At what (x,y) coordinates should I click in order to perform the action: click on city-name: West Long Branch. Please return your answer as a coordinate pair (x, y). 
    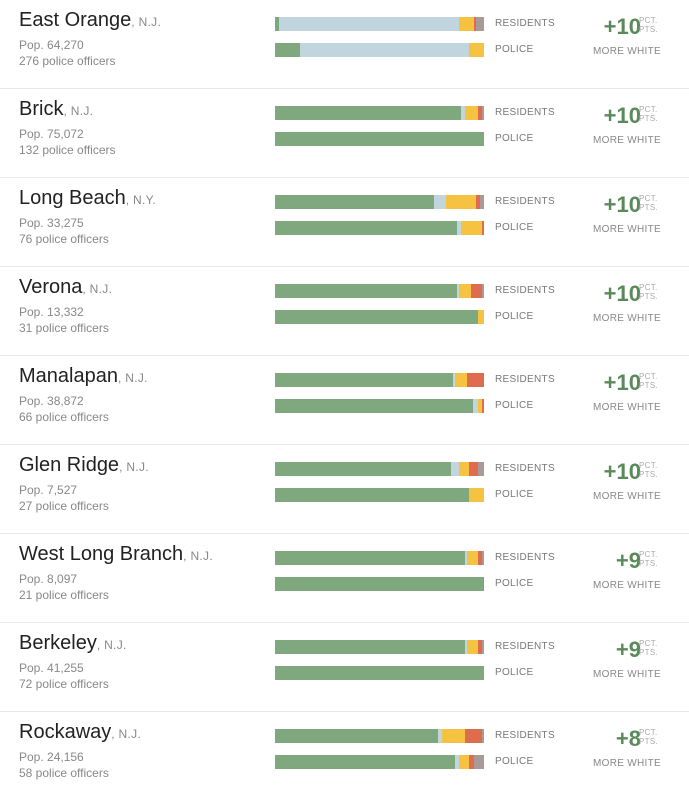
    Looking at the image, I should click on (101, 554).